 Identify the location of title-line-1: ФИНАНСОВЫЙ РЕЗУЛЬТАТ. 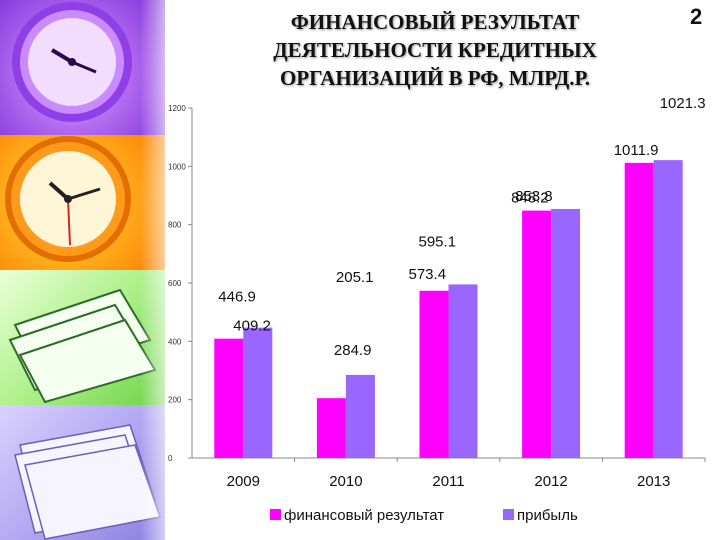
(435, 22).